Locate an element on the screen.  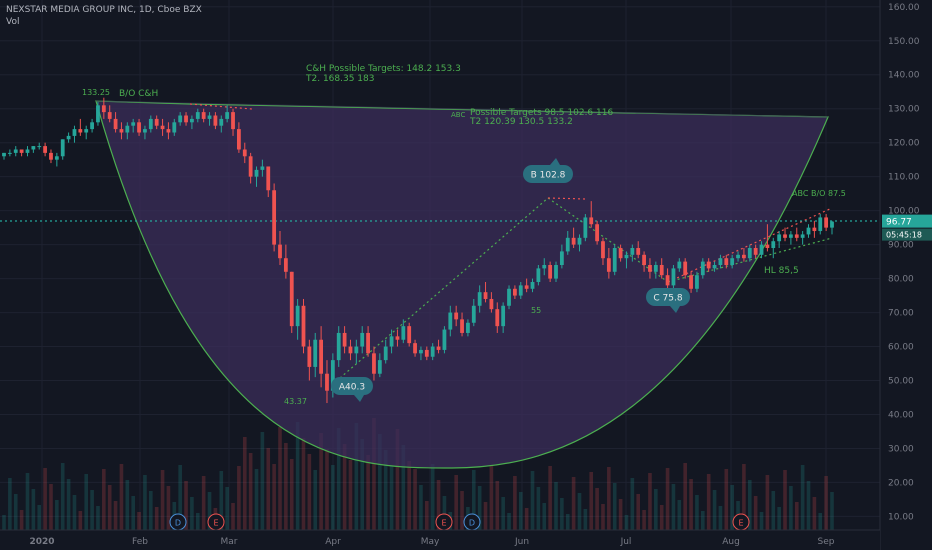
price-axis-bg is located at coordinates (906, 275).